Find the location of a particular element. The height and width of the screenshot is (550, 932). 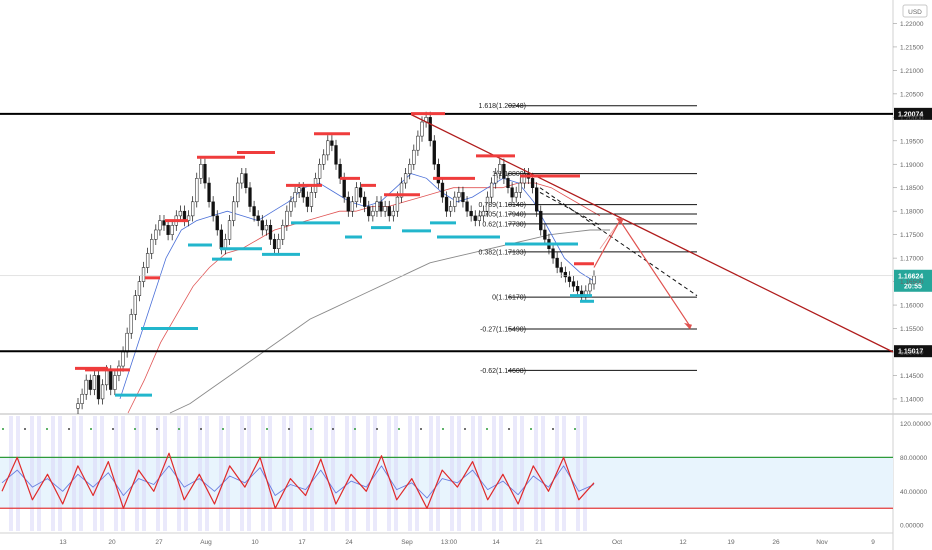

time-tick-label: 17 is located at coordinates (302, 542).